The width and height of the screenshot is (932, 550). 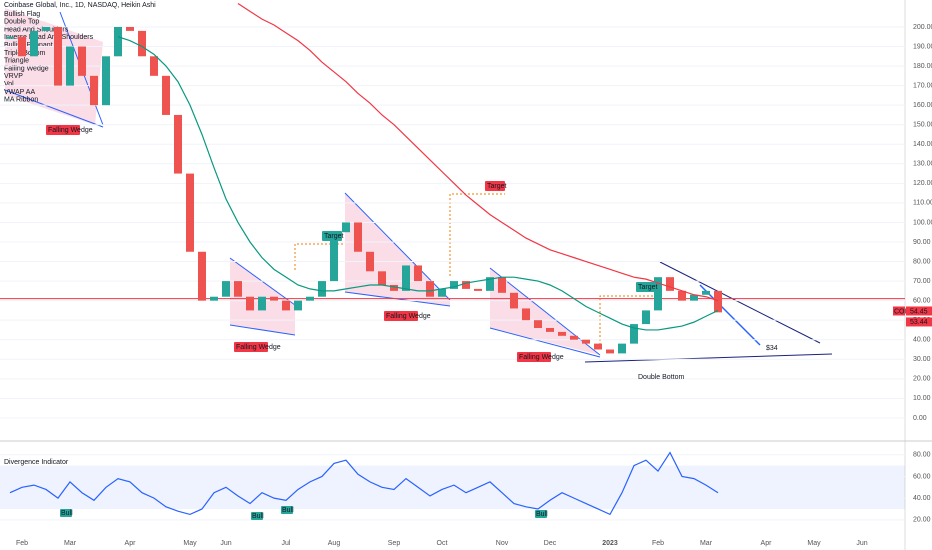 I want to click on y-tick-label: 70.00, so click(x=922, y=281).